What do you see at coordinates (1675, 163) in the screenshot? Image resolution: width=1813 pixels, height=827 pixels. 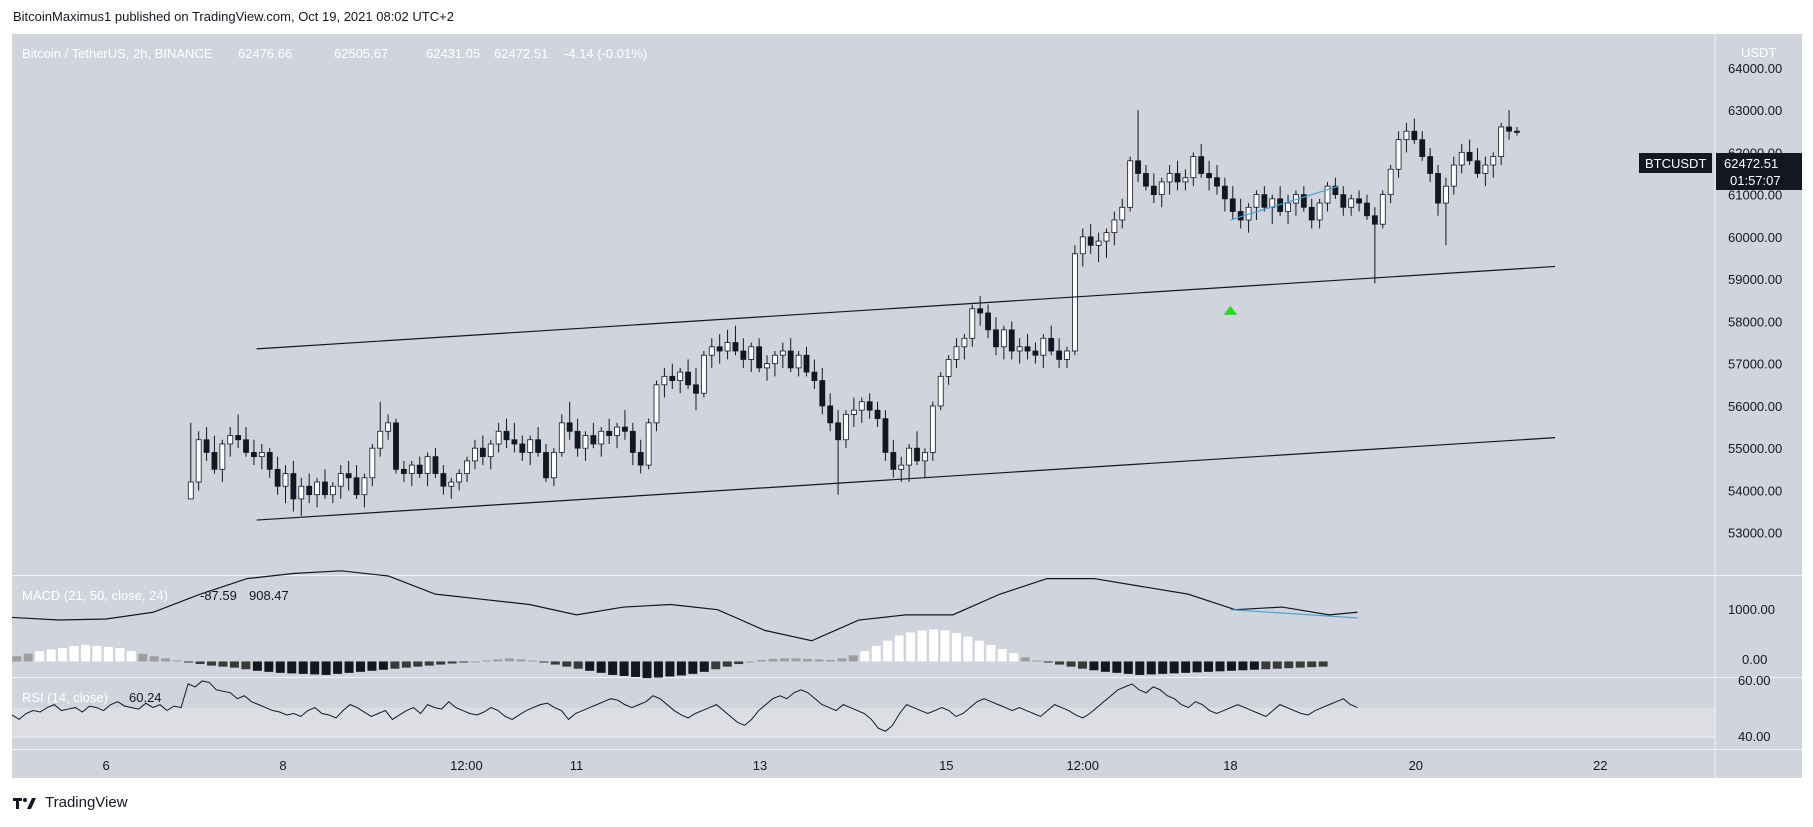 I see `ticker-label: BTCUSDT` at bounding box center [1675, 163].